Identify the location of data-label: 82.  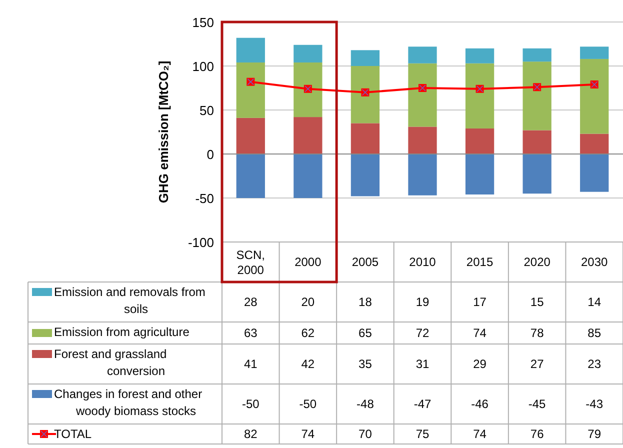
(251, 434).